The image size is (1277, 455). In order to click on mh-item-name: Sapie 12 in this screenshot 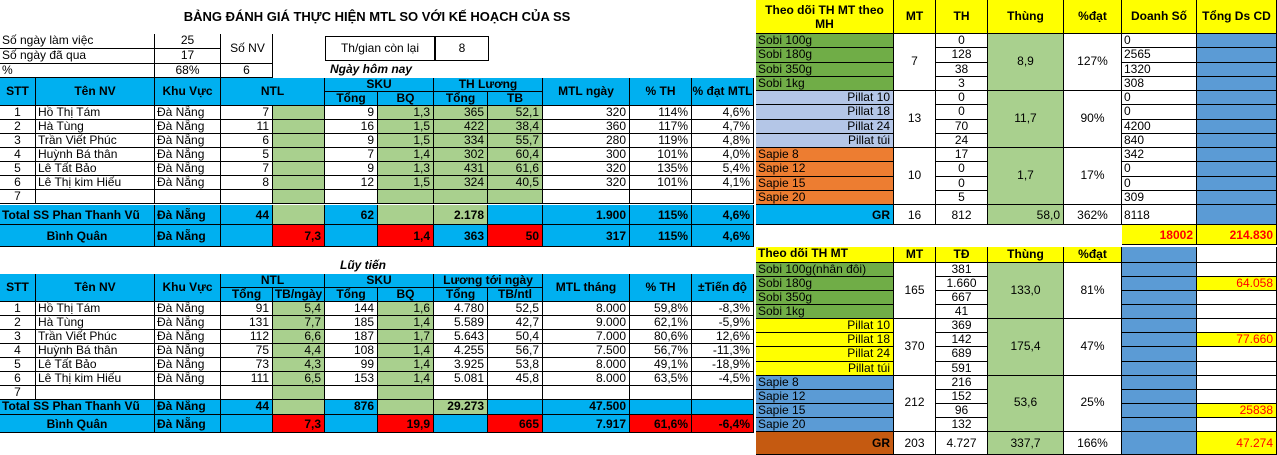, I will do `click(825, 169)`.